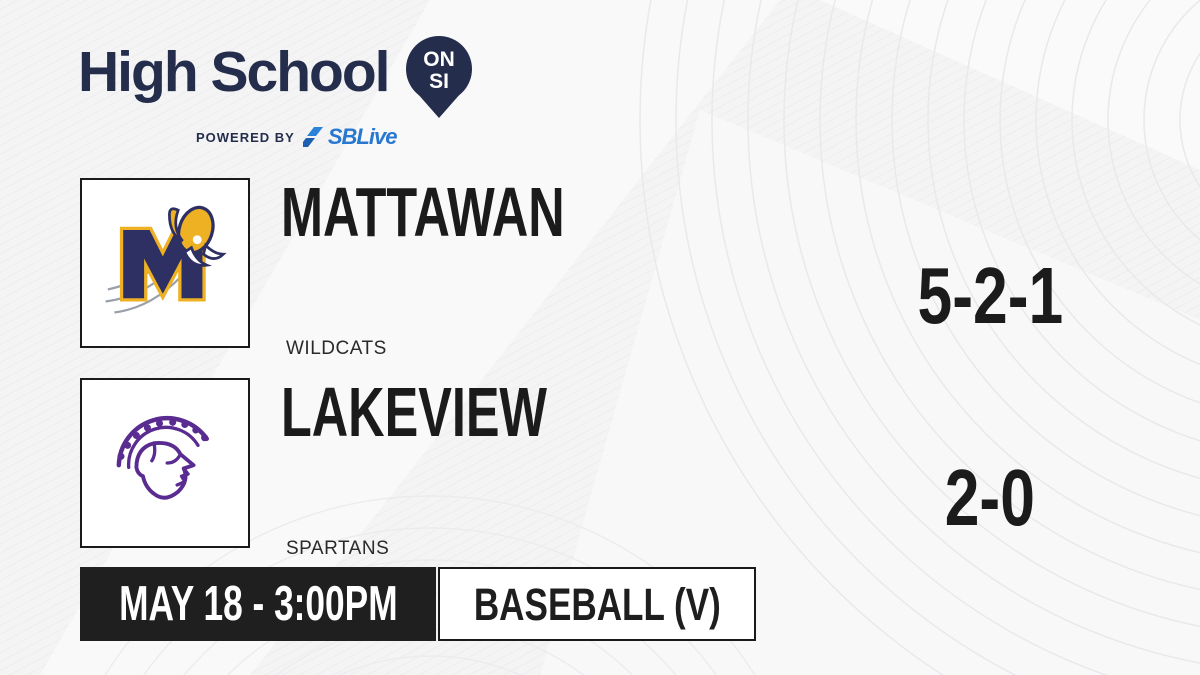 This screenshot has width=1200, height=675. I want to click on team1-record: 5-2-1, so click(990, 295).